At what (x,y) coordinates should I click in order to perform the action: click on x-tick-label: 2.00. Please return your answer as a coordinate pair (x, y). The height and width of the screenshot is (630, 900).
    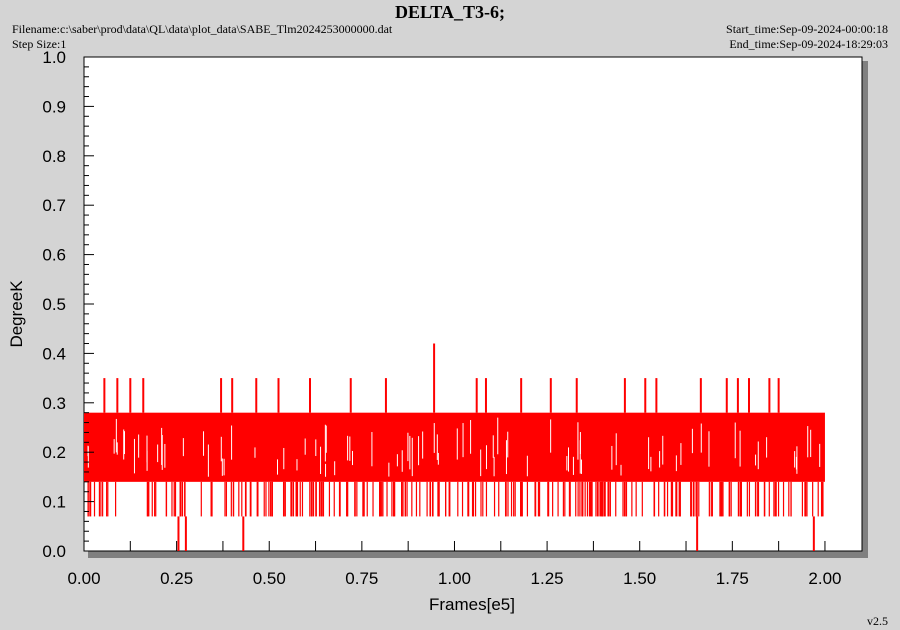
    Looking at the image, I should click on (824, 578).